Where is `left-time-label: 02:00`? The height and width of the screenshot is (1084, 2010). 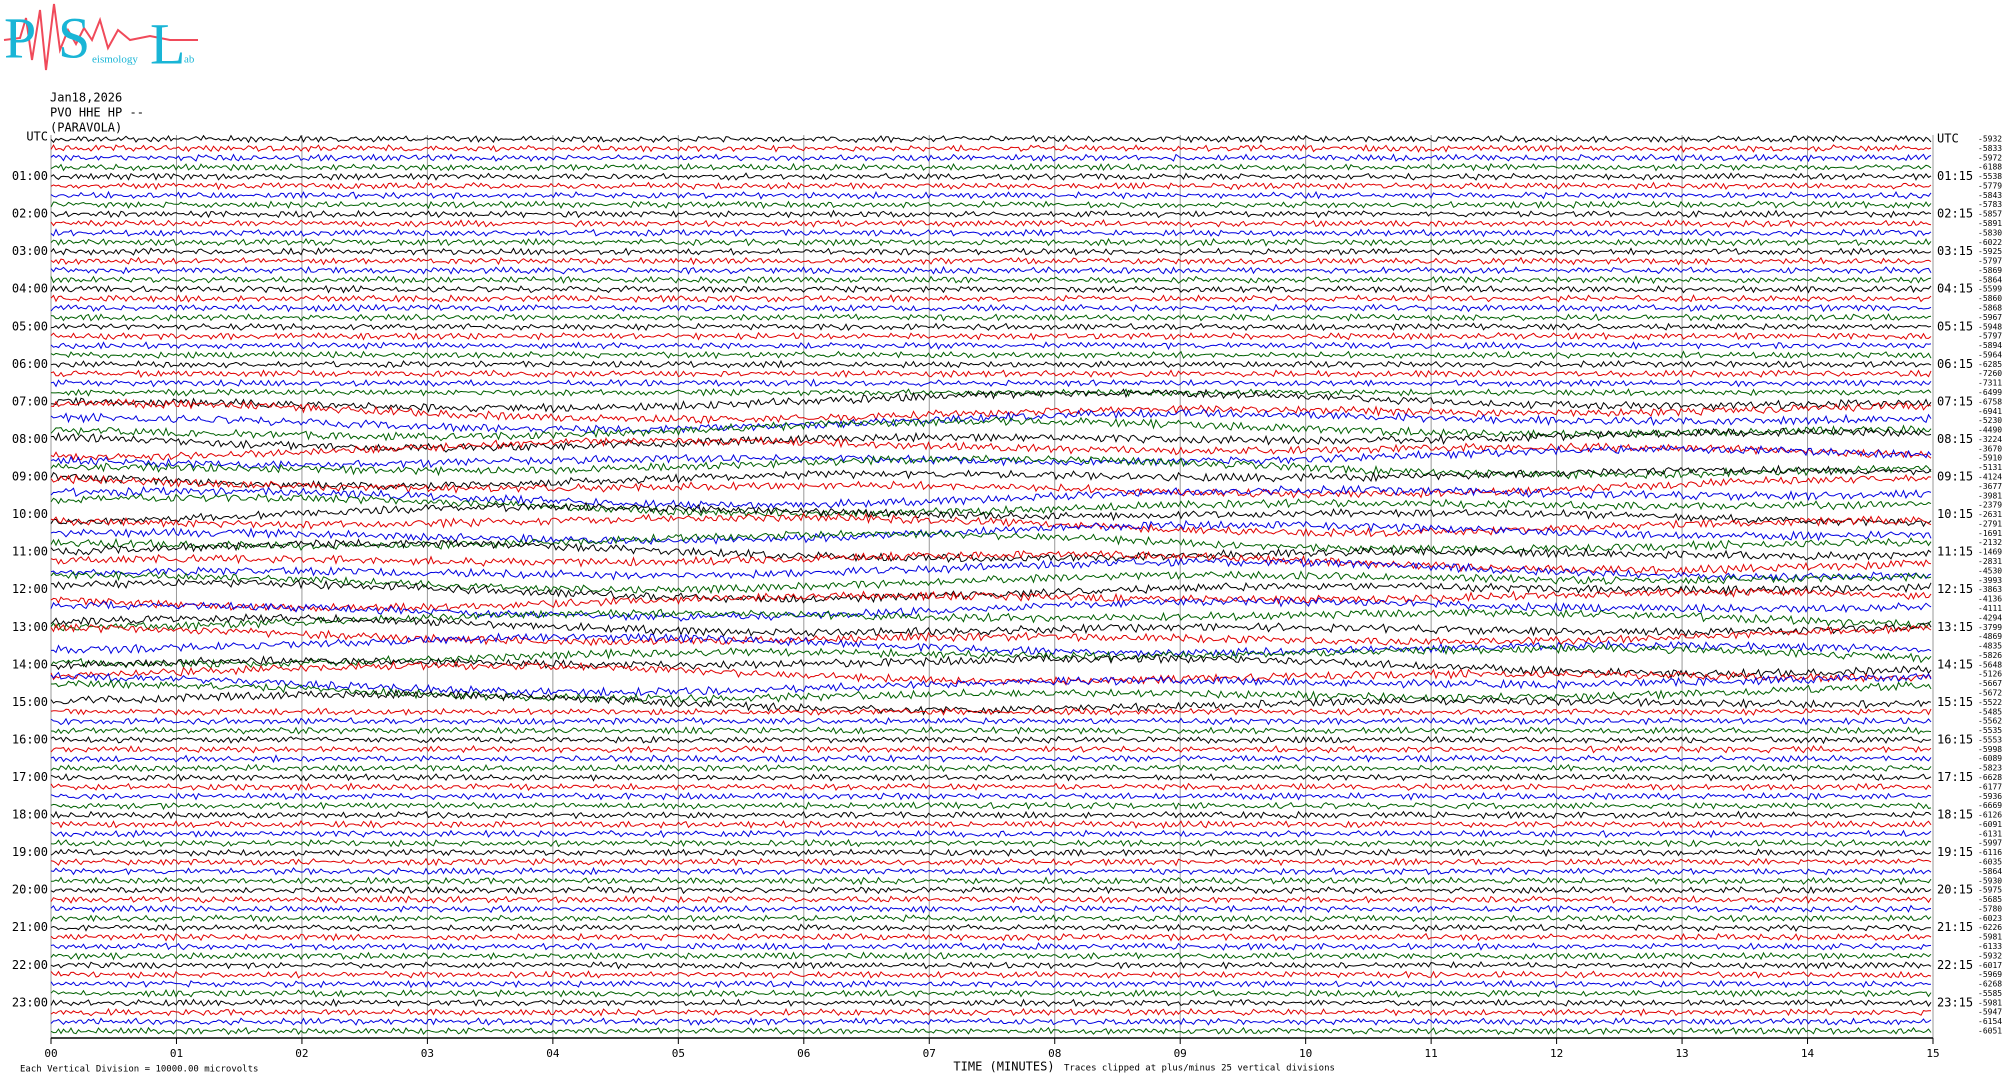
left-time-label: 02:00 is located at coordinates (30, 214).